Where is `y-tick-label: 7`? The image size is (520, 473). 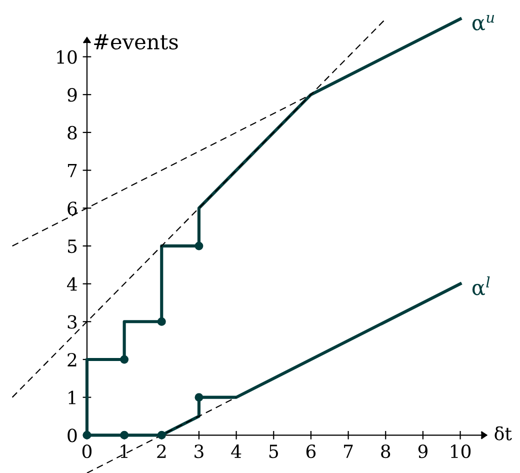
y-tick-label: 7 is located at coordinates (72, 171).